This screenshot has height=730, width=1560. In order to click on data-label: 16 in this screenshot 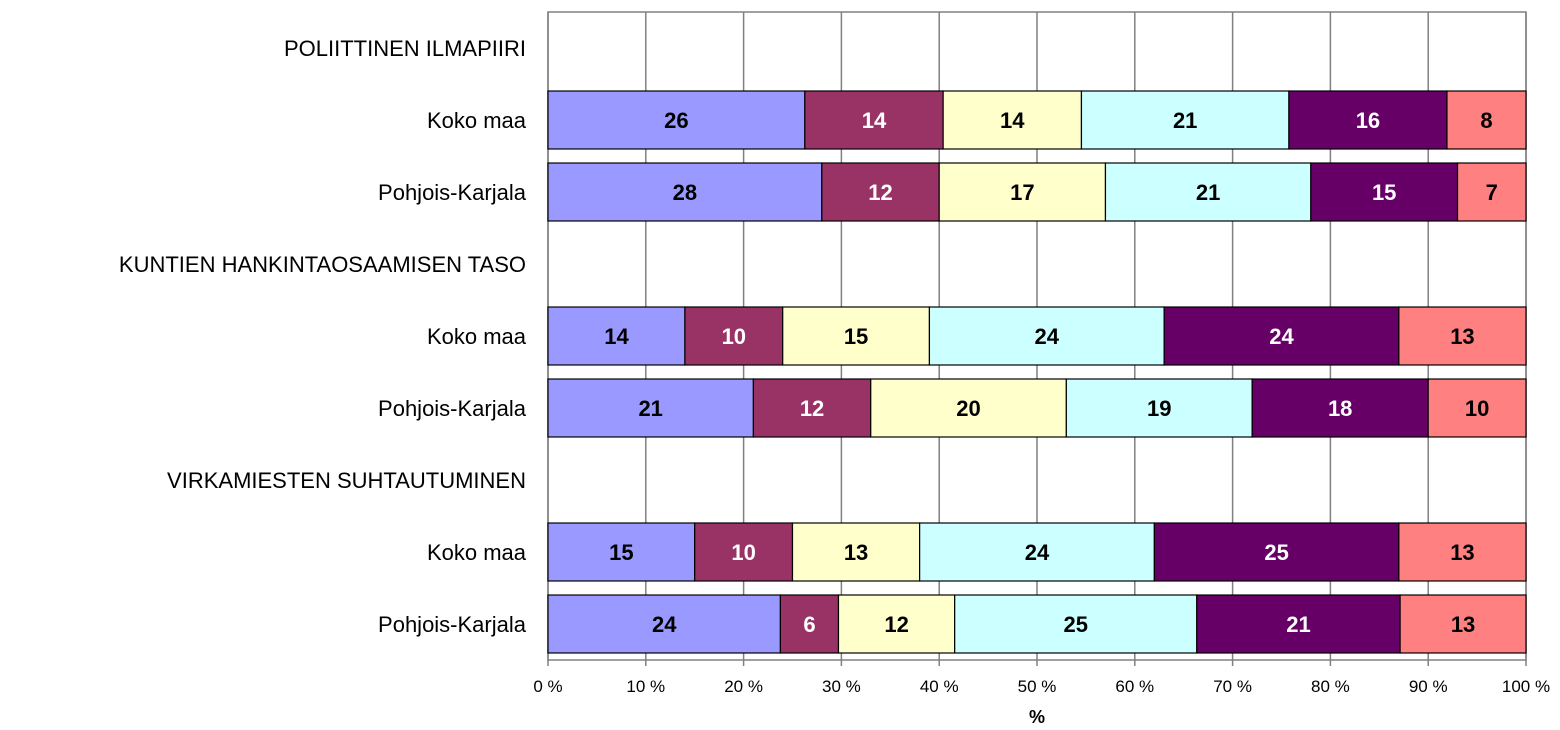, I will do `click(1368, 120)`.